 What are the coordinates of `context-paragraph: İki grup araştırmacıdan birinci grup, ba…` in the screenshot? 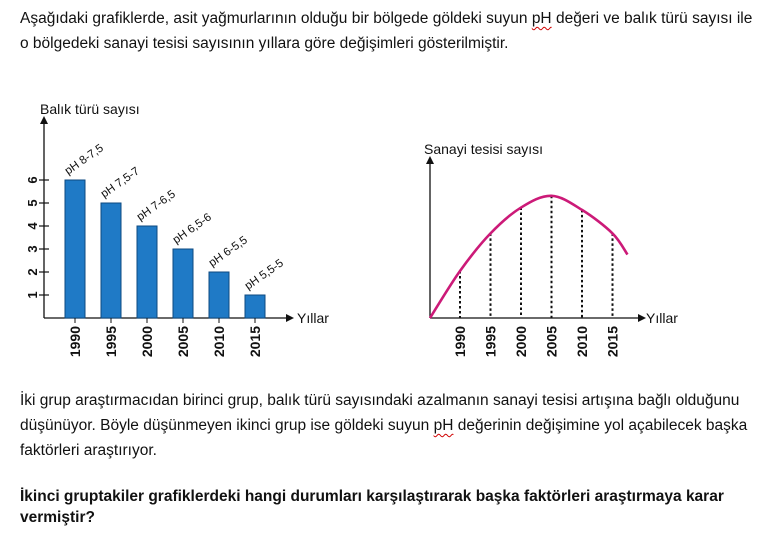 It's located at (390, 425).